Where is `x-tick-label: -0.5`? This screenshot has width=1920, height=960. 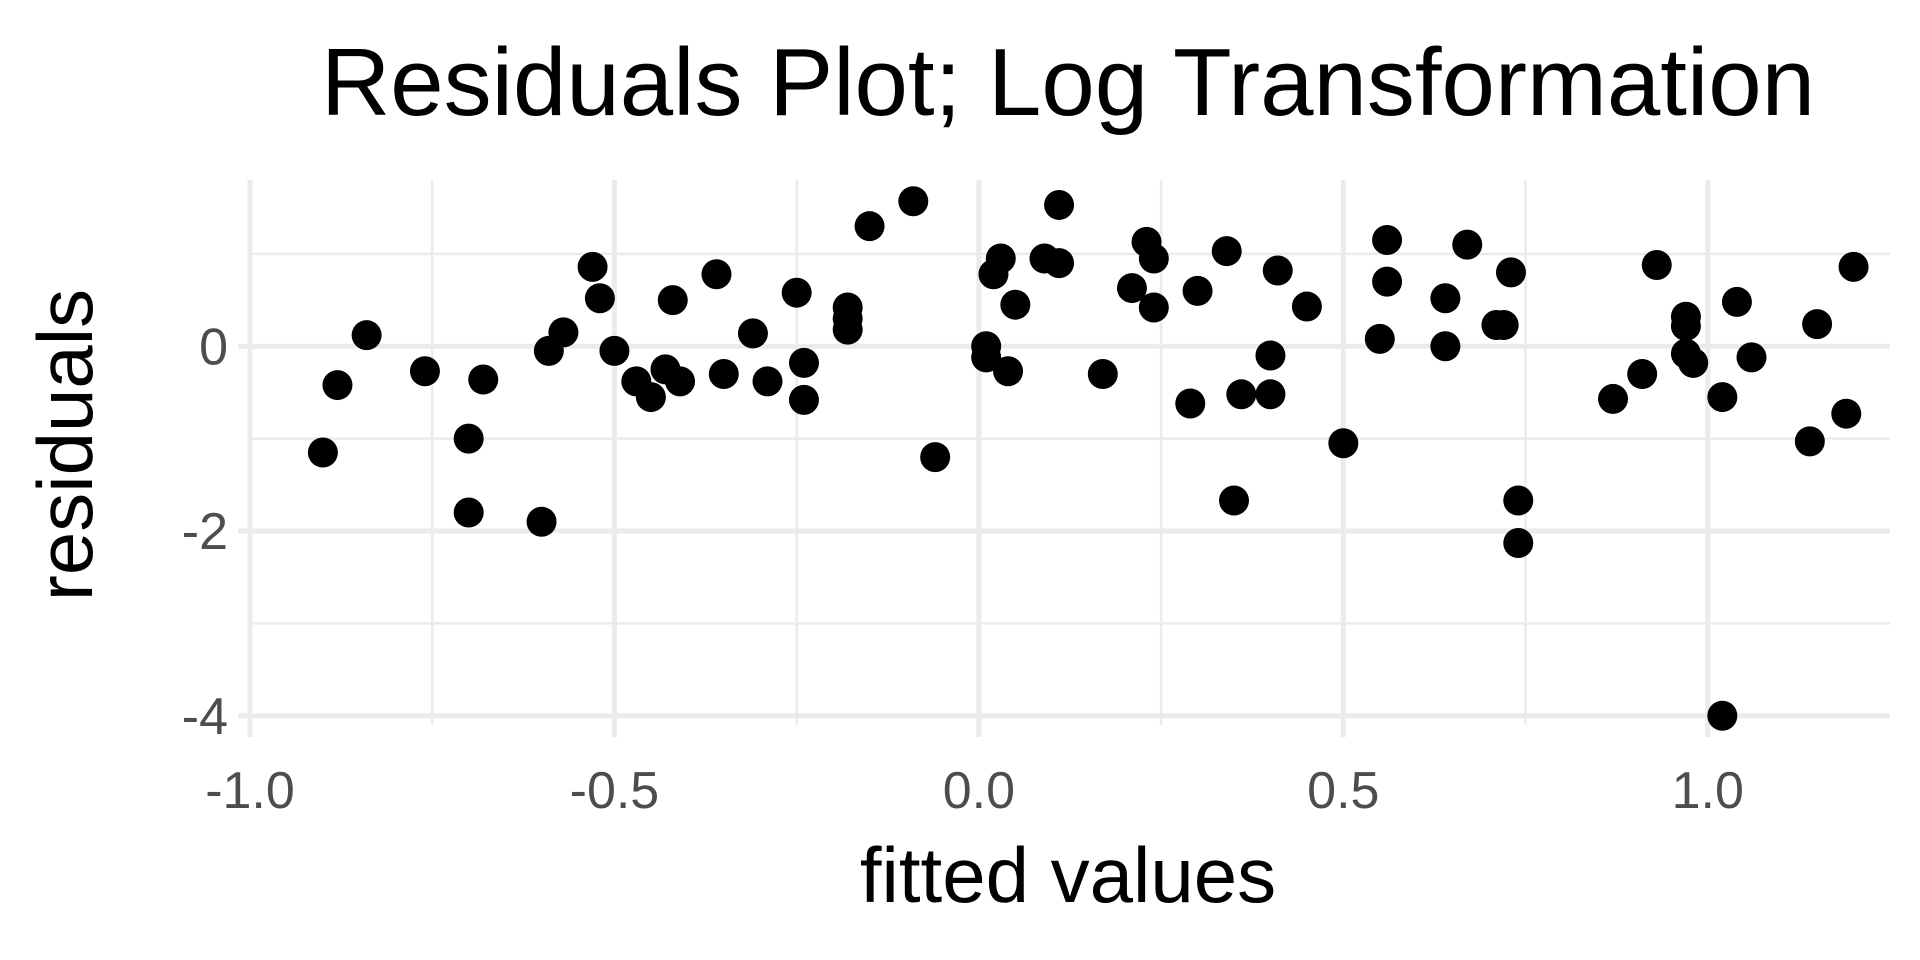 x-tick-label: -0.5 is located at coordinates (615, 791).